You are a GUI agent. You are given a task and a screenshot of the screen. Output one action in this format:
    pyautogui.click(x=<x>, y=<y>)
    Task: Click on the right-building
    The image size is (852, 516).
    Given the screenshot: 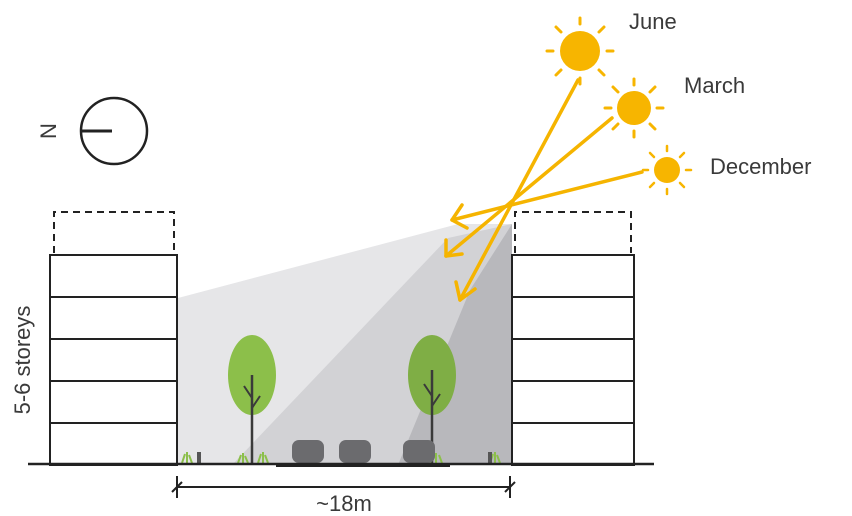 What is the action you would take?
    pyautogui.click(x=573, y=338)
    